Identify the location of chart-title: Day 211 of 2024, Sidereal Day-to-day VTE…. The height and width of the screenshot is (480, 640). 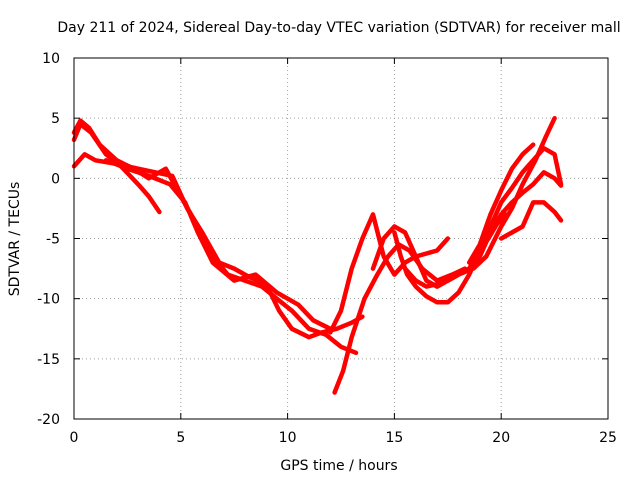
(338, 28).